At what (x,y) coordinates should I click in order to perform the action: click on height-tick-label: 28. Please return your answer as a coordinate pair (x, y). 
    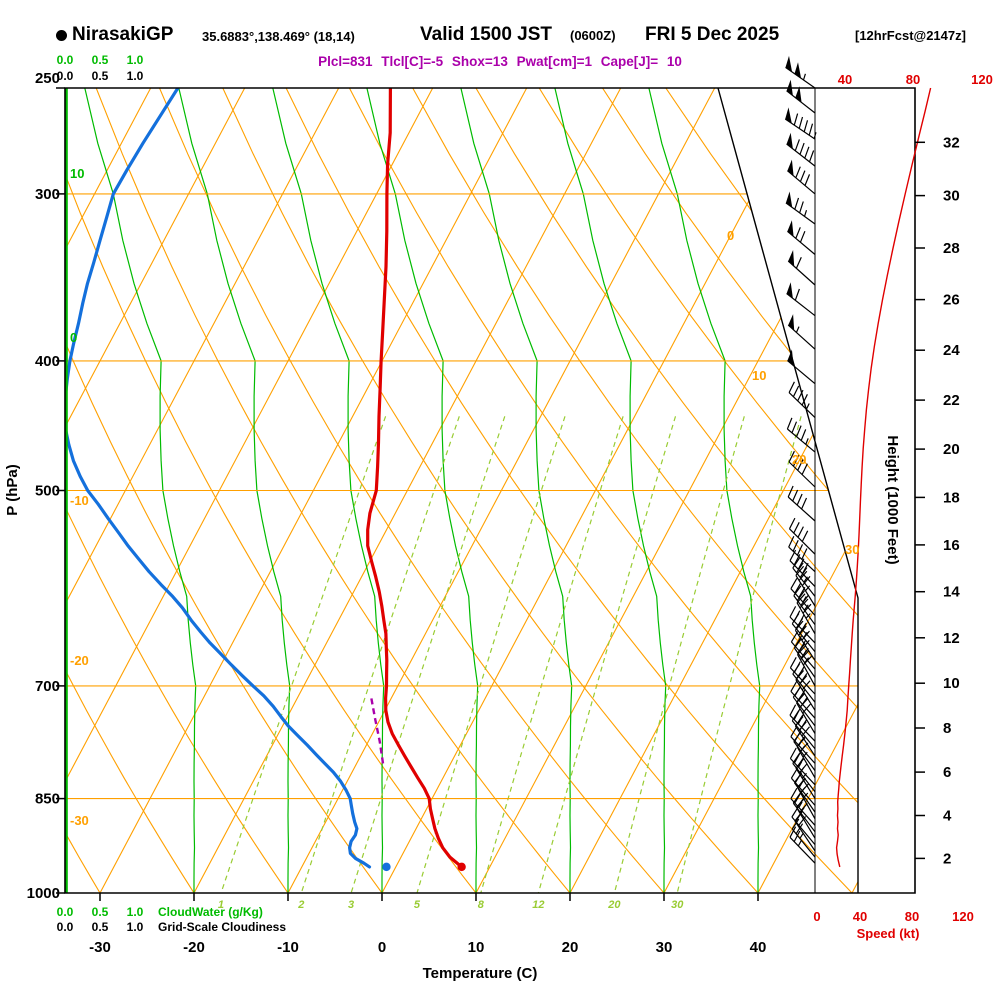
    Looking at the image, I should click on (951, 248).